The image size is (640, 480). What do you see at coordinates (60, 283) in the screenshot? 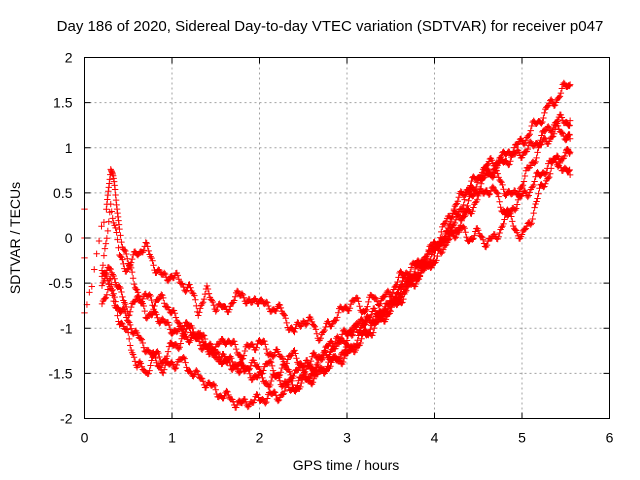
I see `y-tick-label: -0.5` at bounding box center [60, 283].